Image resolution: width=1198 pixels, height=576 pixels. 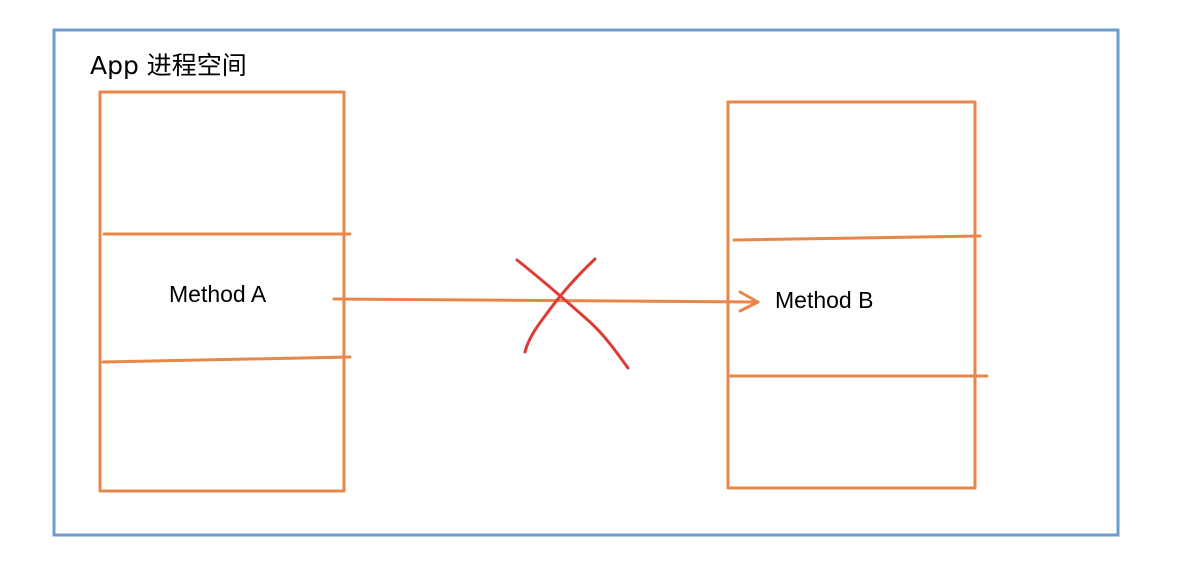 I want to click on left-stack, so click(x=225, y=291).